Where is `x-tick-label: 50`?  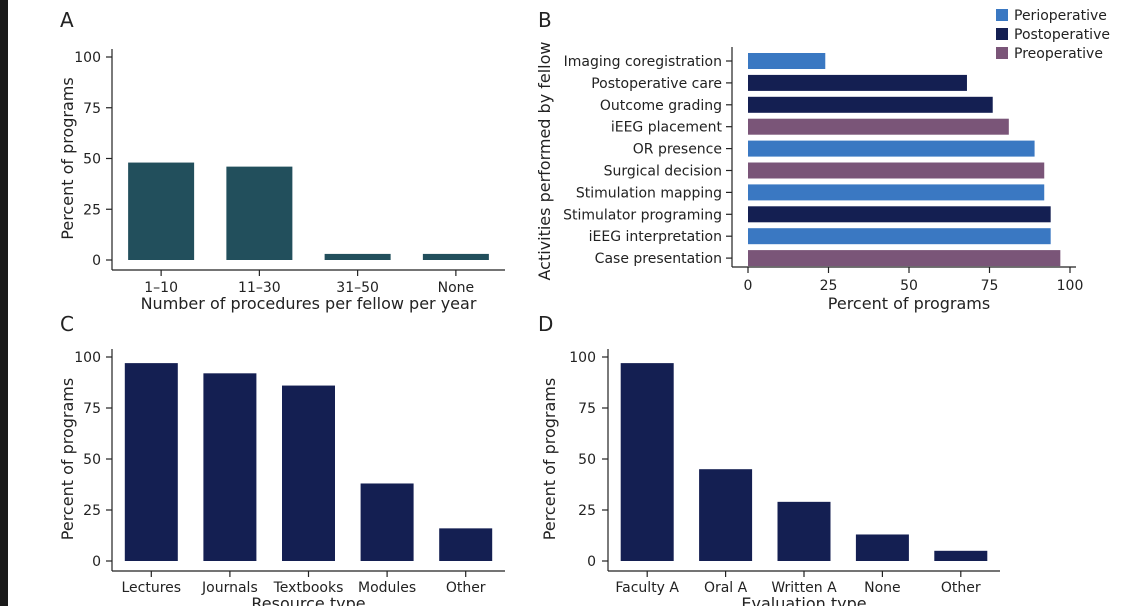
x-tick-label: 50 is located at coordinates (909, 286).